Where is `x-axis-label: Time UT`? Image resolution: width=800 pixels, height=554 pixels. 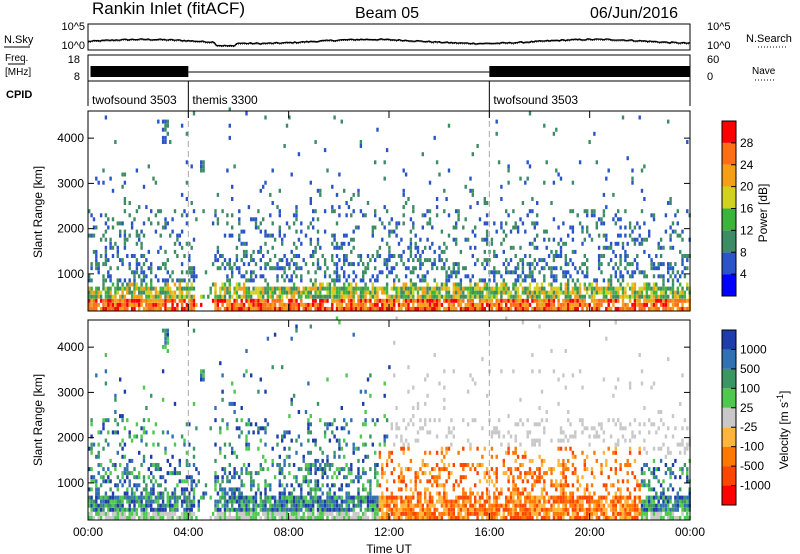
x-axis-label: Time UT is located at coordinates (389, 548).